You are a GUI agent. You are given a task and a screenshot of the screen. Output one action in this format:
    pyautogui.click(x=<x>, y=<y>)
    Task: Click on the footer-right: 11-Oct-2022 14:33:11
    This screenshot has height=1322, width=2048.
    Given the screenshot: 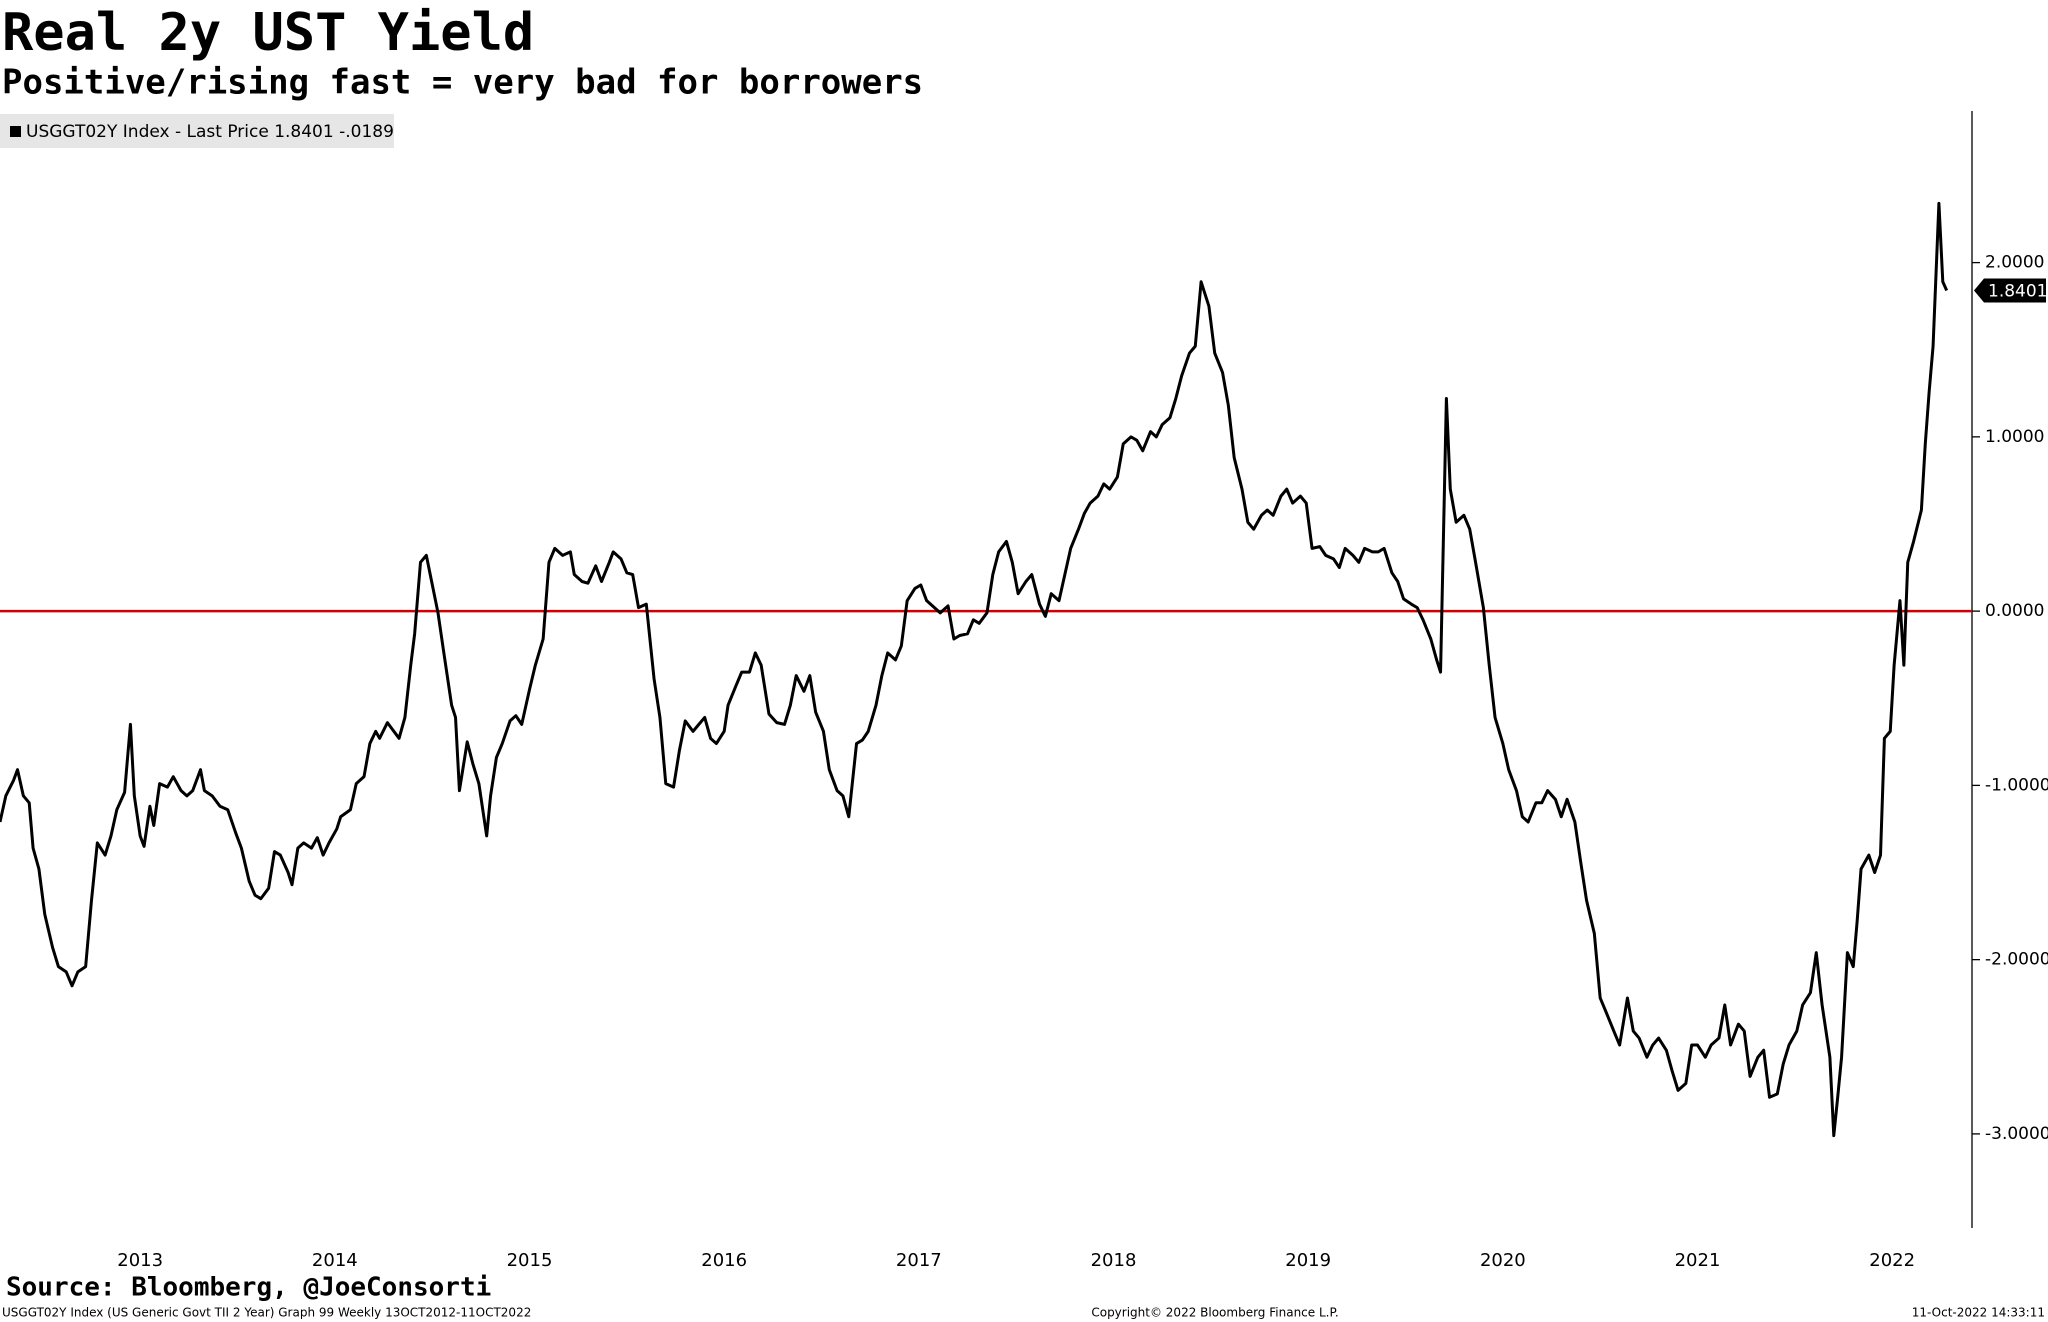 What is the action you would take?
    pyautogui.click(x=1978, y=1313)
    